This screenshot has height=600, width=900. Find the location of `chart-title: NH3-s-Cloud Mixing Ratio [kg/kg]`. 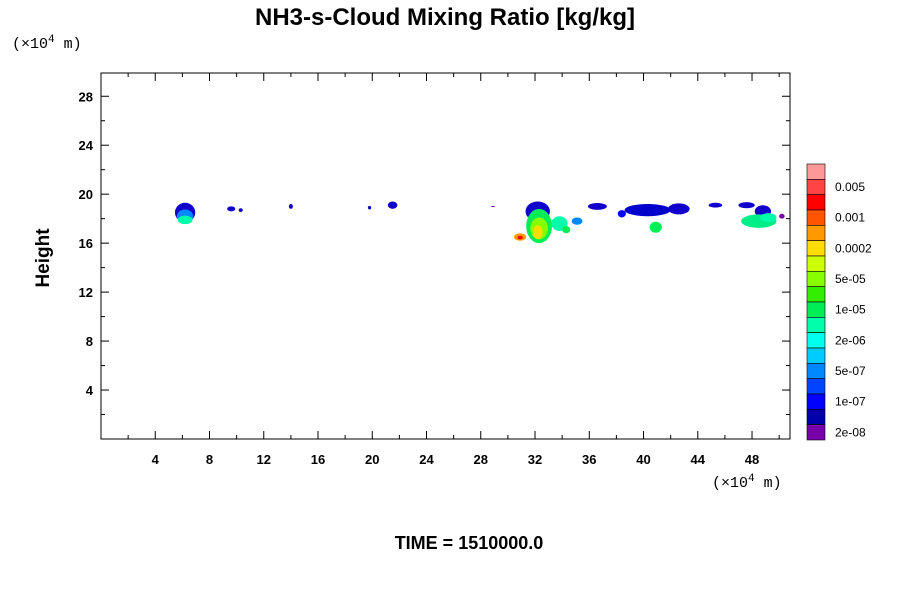

chart-title: NH3-s-Cloud Mixing Ratio [kg/kg] is located at coordinates (445, 17).